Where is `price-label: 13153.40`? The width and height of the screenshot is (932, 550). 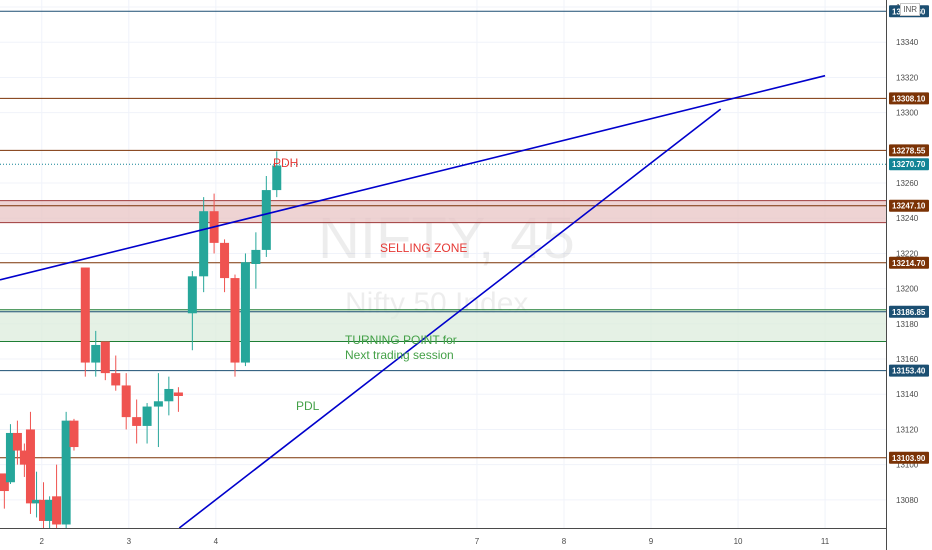 price-label: 13153.40 is located at coordinates (909, 371).